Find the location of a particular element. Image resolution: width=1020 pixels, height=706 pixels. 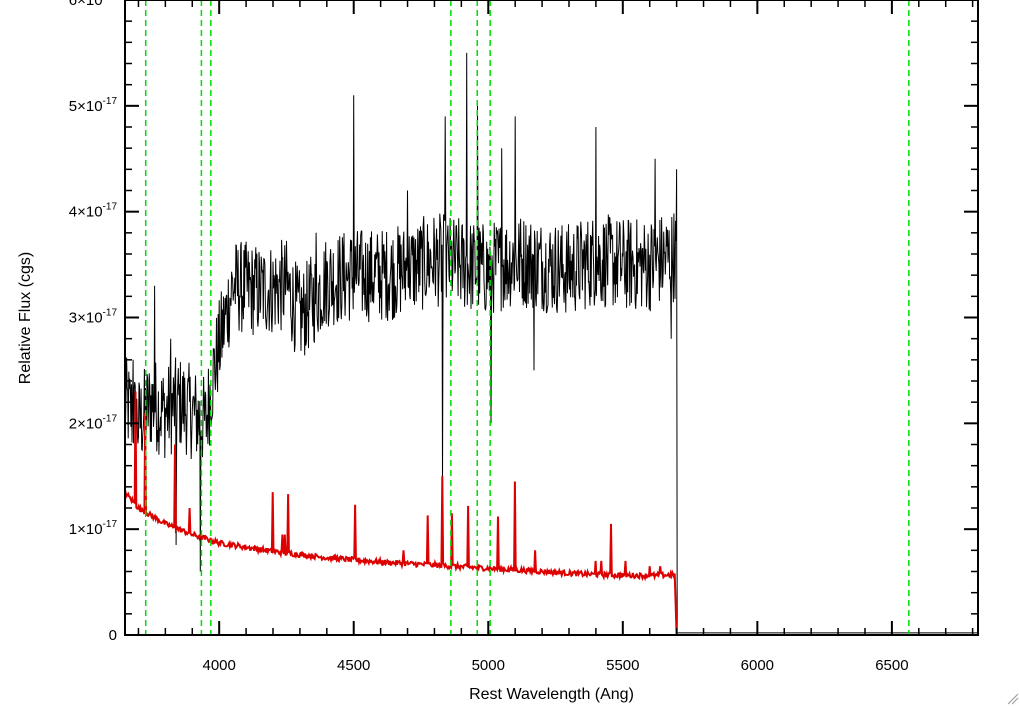

x-axis-label: Rest Wavelength (Ang) is located at coordinates (551, 694).